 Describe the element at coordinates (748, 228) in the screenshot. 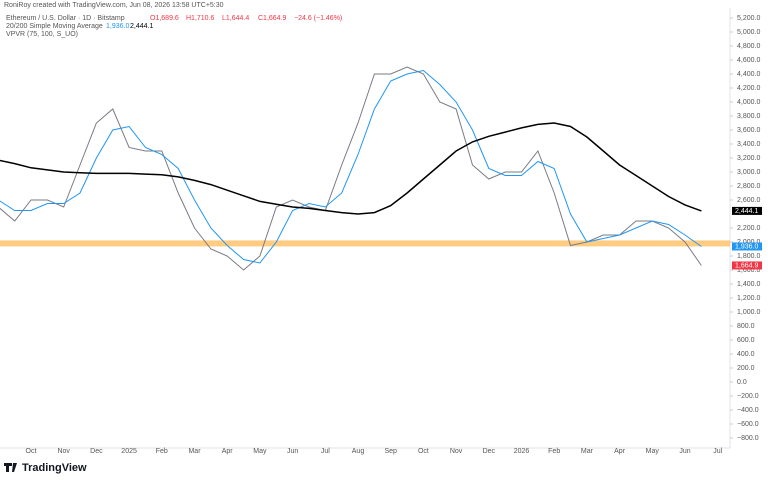

I see `y-tick-label: 2,200.0` at that location.